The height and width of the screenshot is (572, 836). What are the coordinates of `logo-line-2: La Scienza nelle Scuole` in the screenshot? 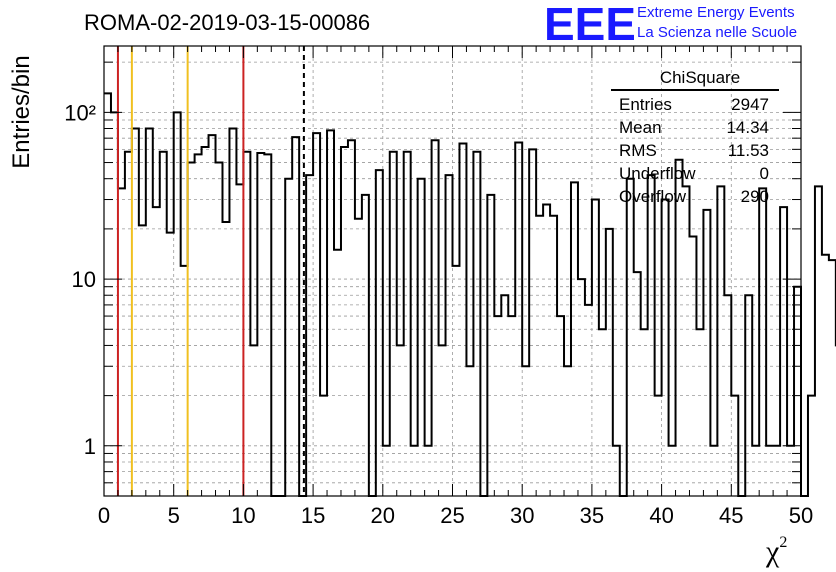 It's located at (717, 32).